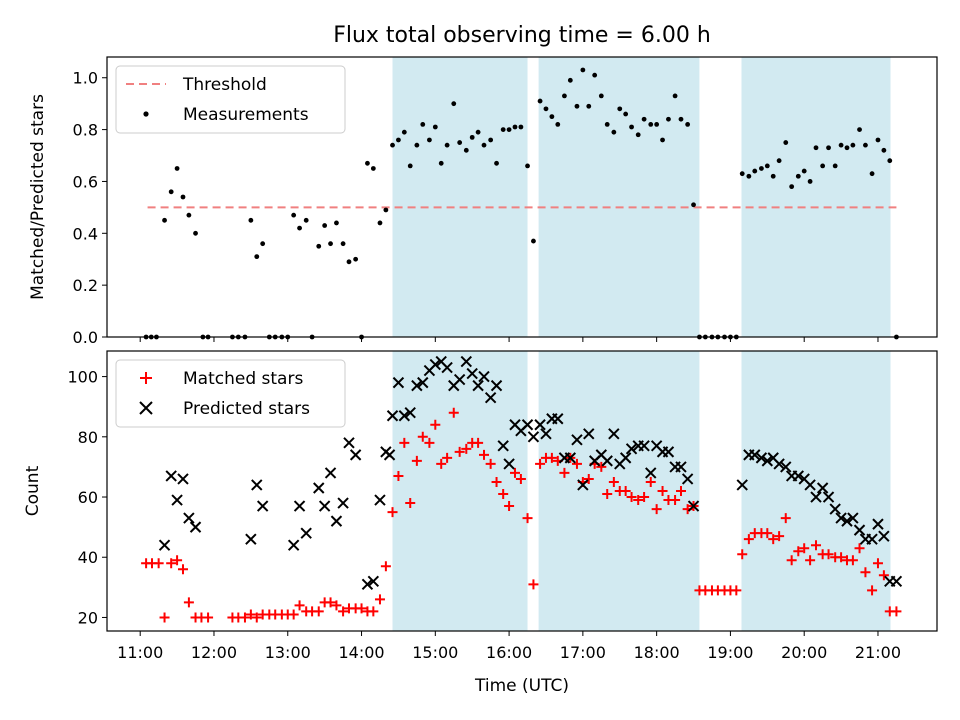 This screenshot has height=720, width=960. What do you see at coordinates (85, 130) in the screenshot?
I see `y-tick-label: 0.8` at bounding box center [85, 130].